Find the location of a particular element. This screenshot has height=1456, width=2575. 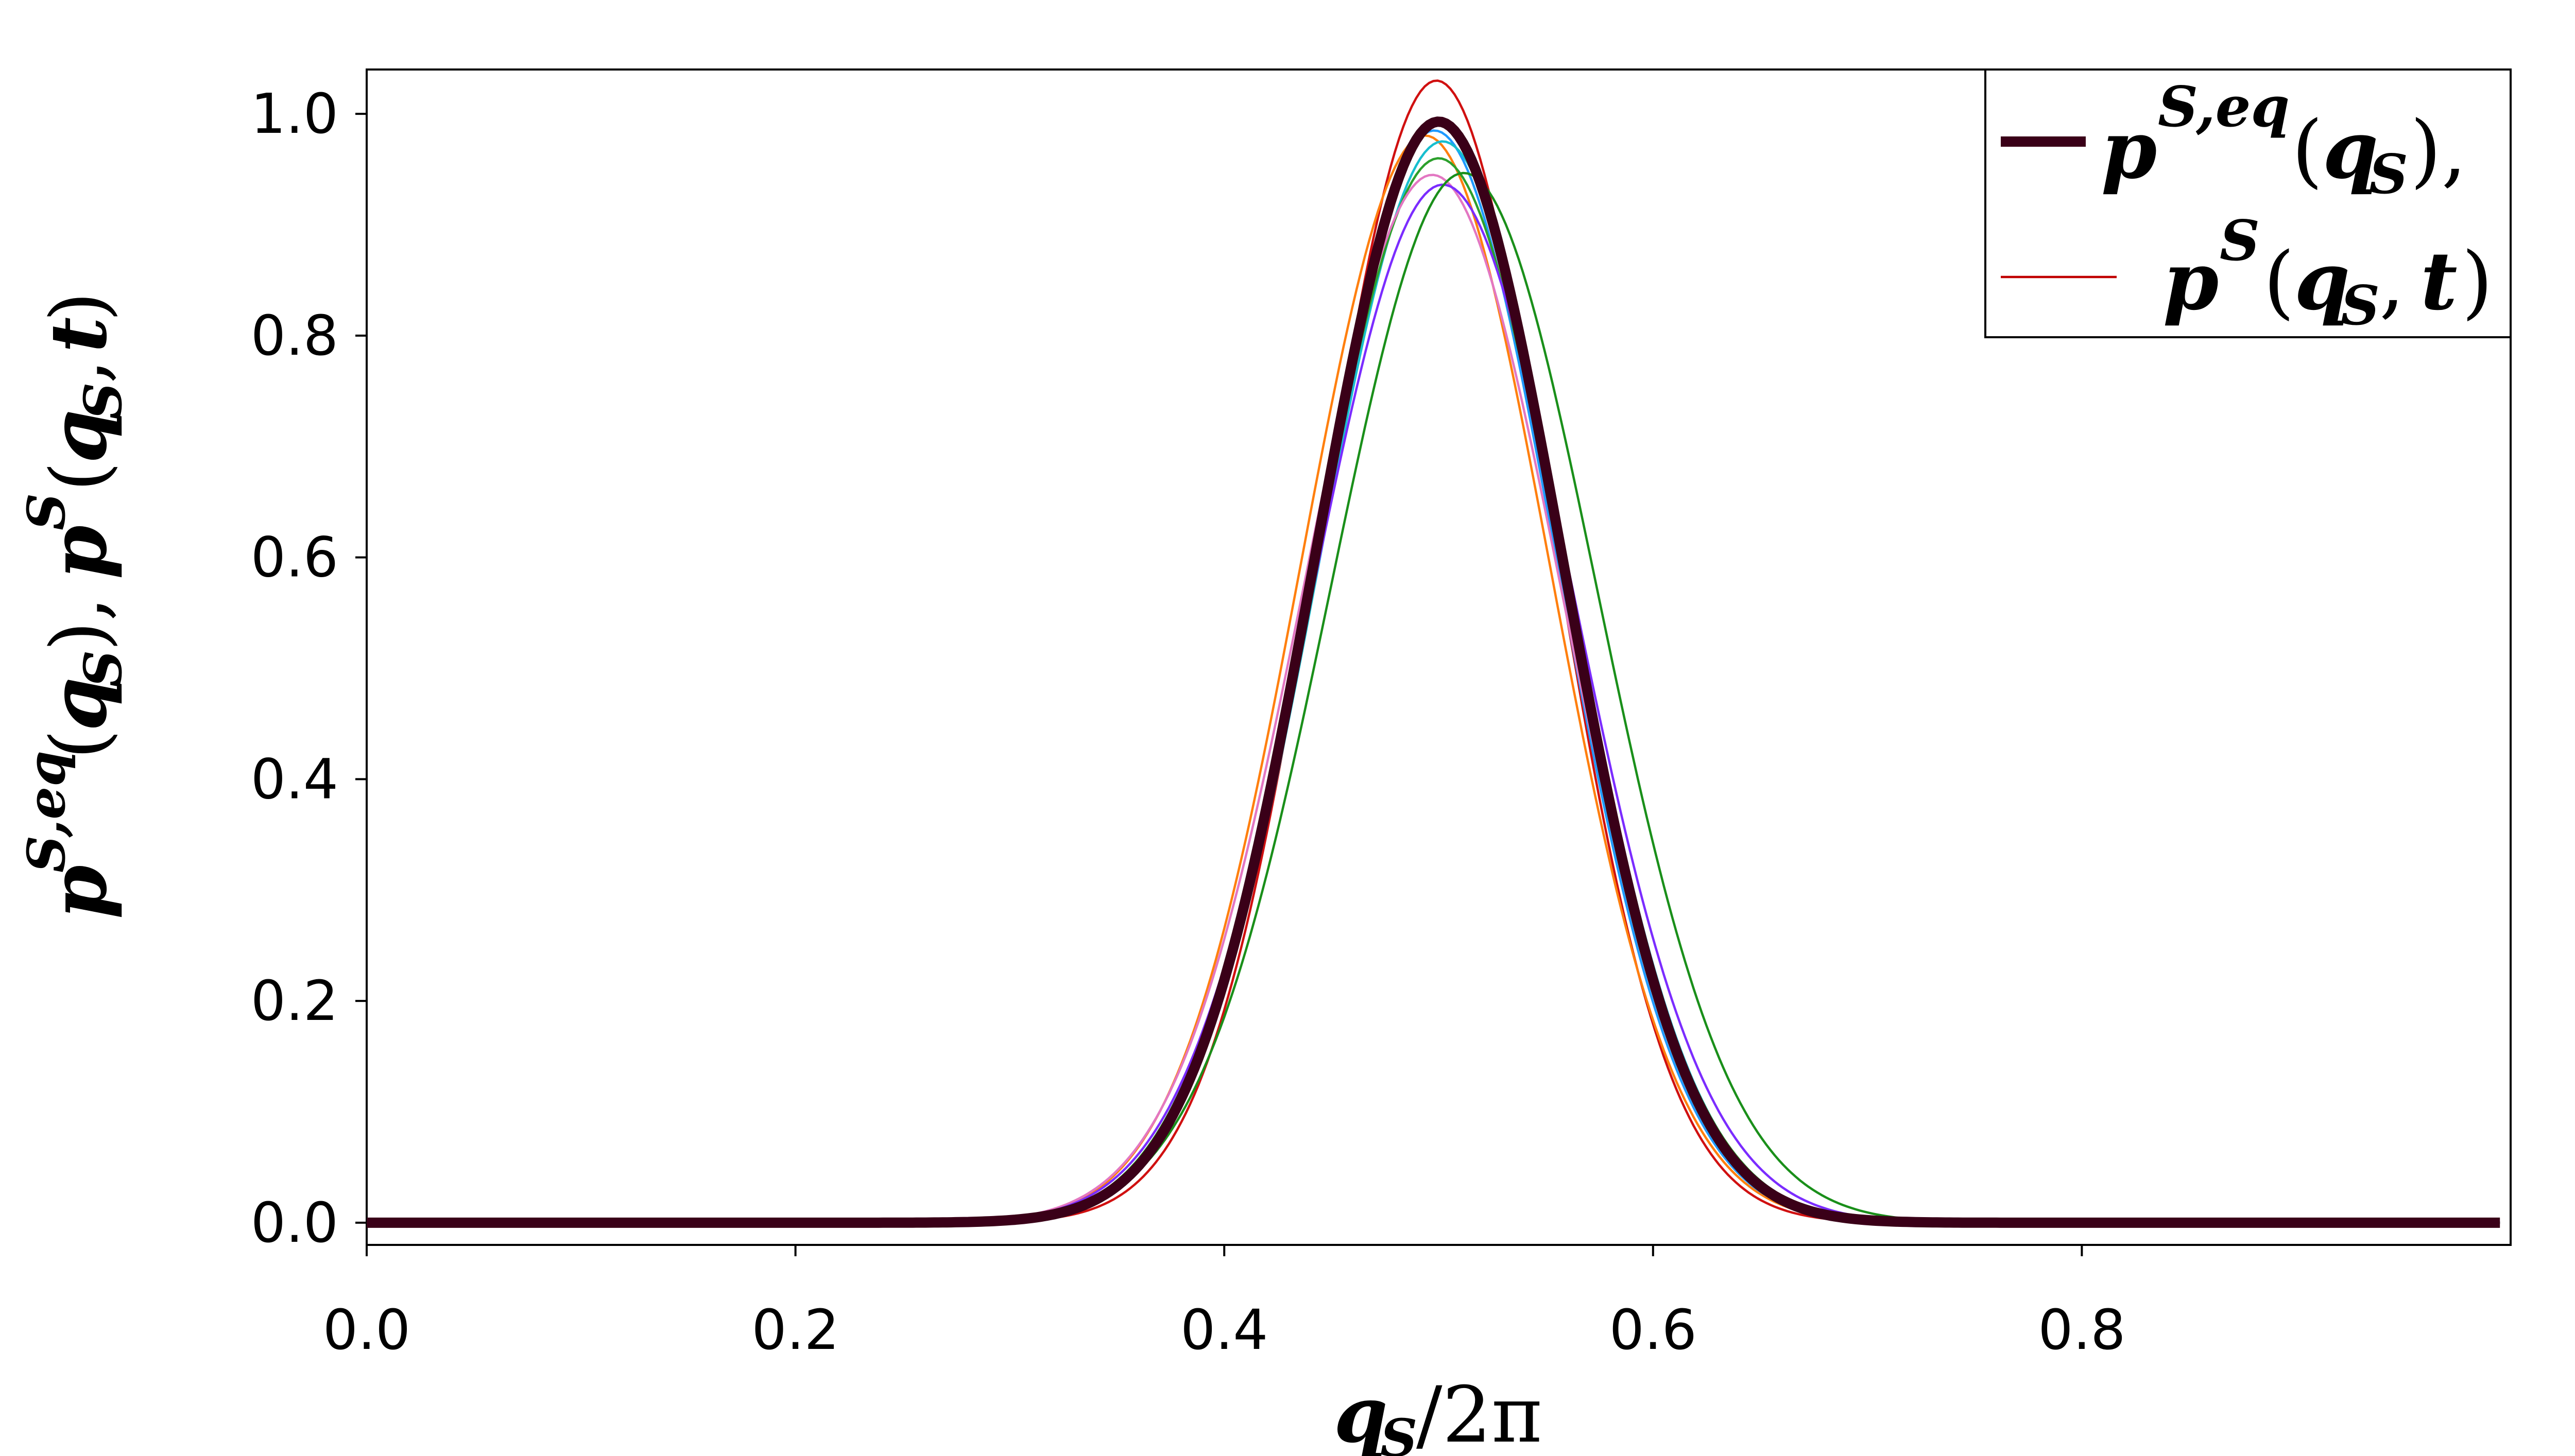

y-tick-label: 0.2 is located at coordinates (295, 1001).